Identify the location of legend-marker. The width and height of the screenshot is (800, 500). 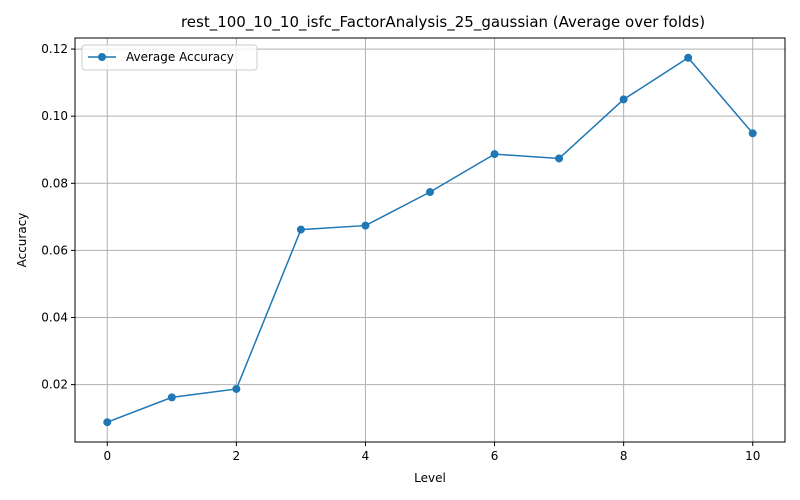
(102, 57).